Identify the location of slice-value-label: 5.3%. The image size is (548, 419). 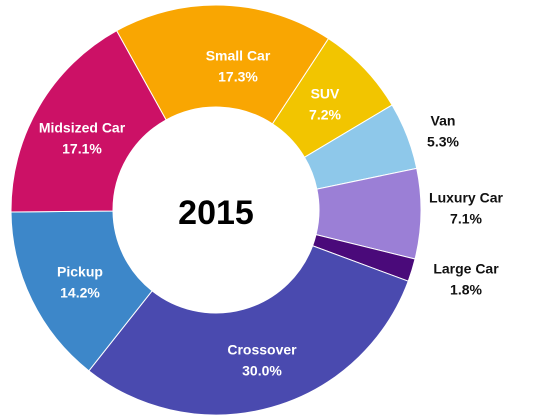
(443, 142).